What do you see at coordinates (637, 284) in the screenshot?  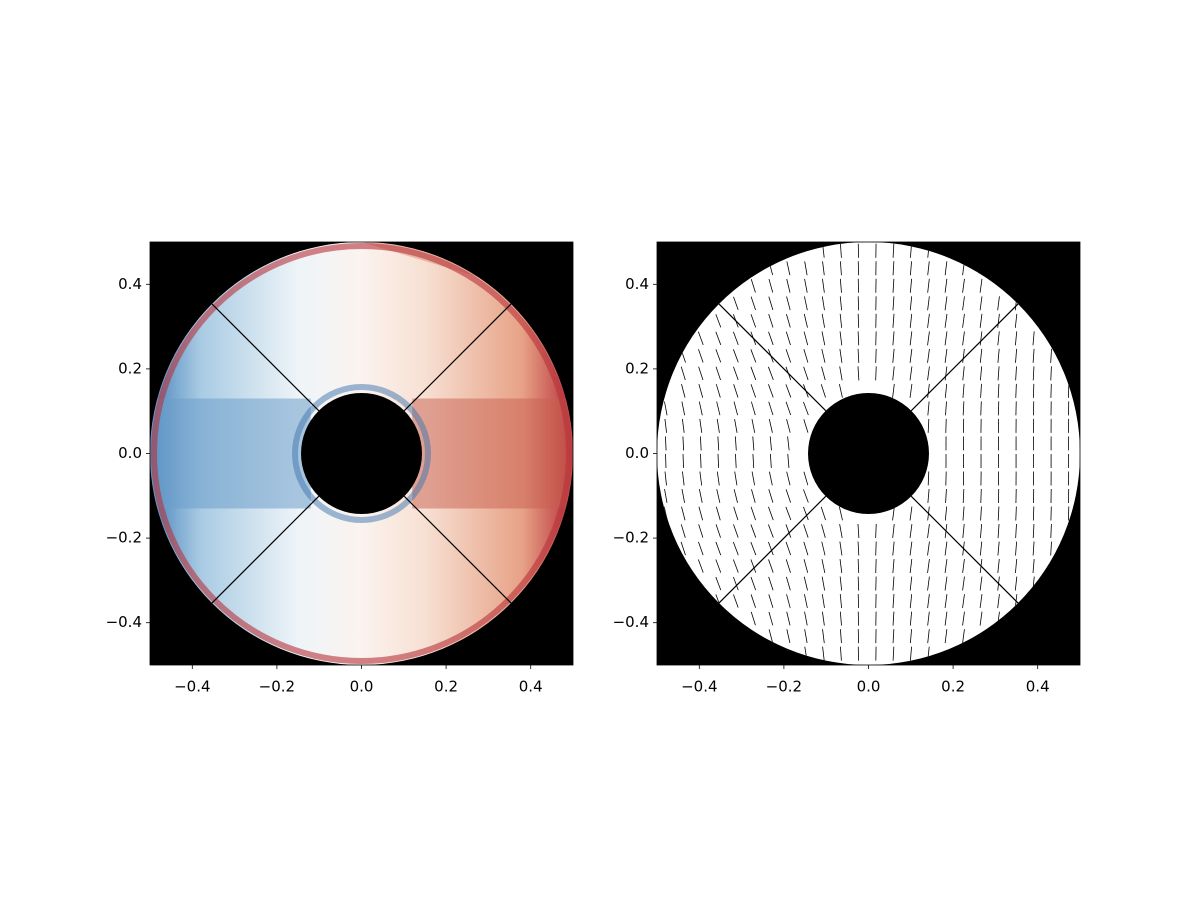 I see `y-tick-label: 0.4` at bounding box center [637, 284].